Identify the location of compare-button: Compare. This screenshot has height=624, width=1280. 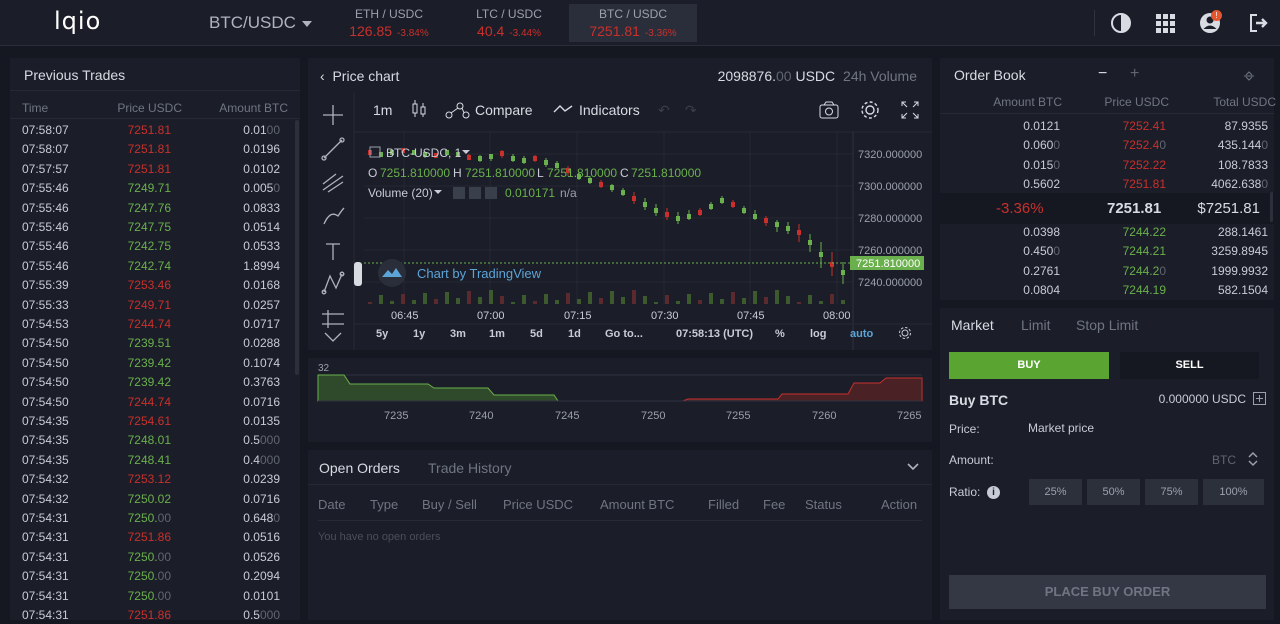
(504, 110).